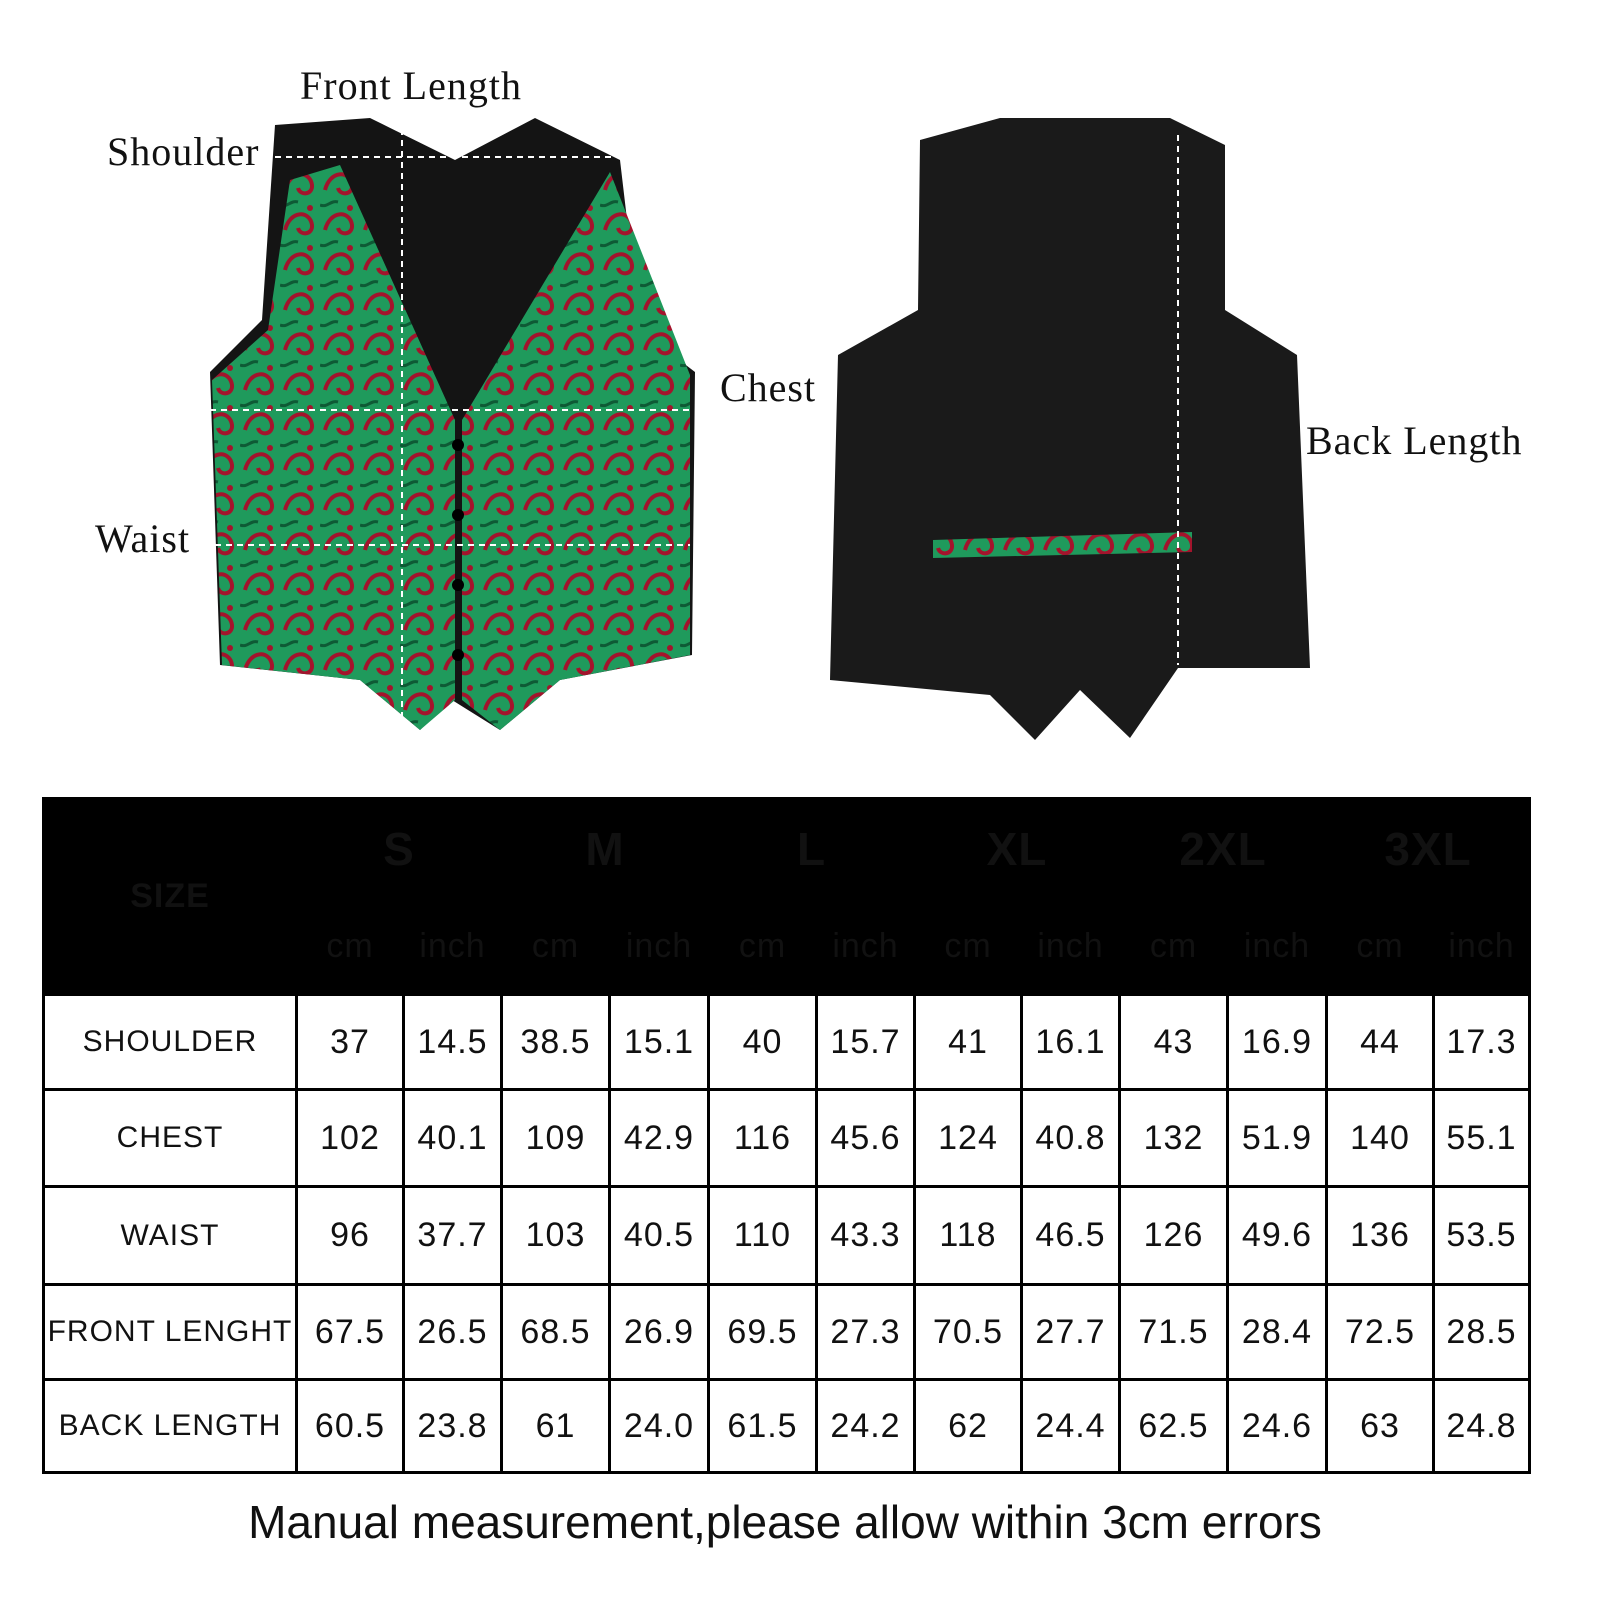 The width and height of the screenshot is (1600, 1600). What do you see at coordinates (1070, 1426) in the screenshot?
I see `value-cell: 24.4` at bounding box center [1070, 1426].